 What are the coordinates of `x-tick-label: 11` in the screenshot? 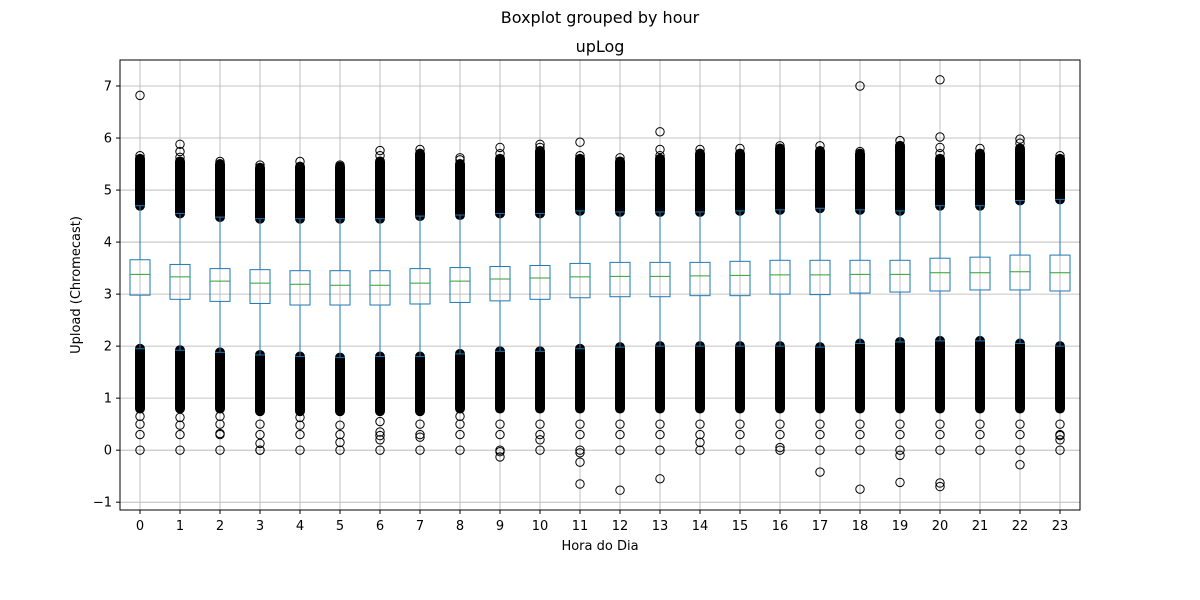 It's located at (580, 526).